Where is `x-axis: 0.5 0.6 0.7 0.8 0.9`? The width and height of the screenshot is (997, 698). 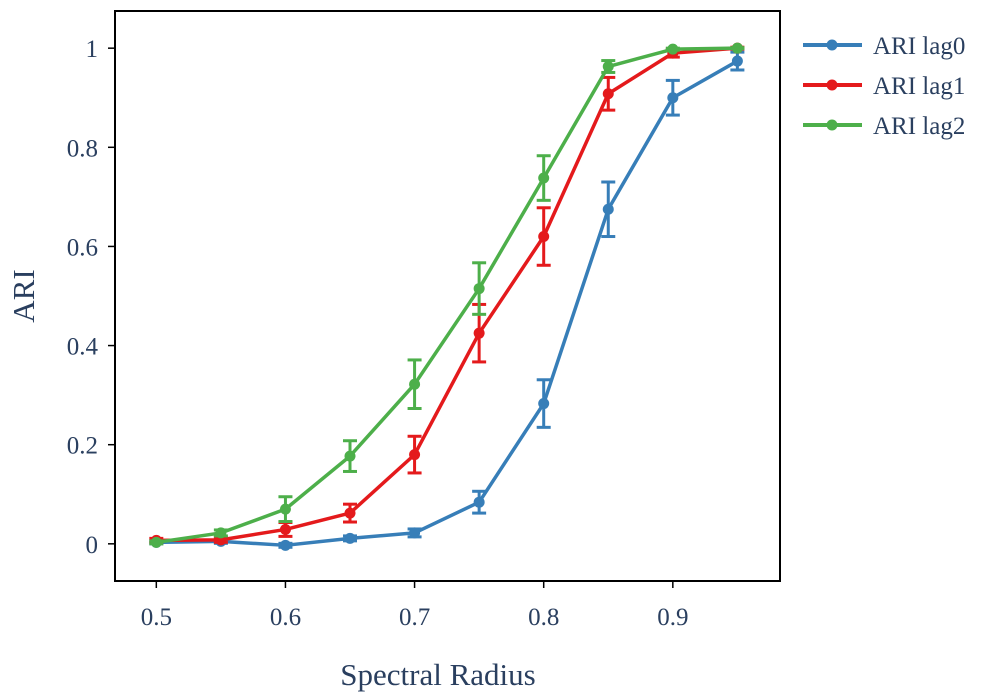 x-axis: 0.5 0.6 0.7 0.8 0.9 is located at coordinates (414, 606).